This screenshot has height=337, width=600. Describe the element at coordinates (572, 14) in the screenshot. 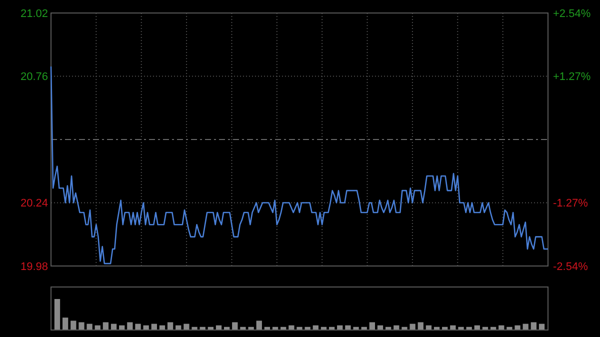

I see `y2-tick-label: +2.54%` at that location.